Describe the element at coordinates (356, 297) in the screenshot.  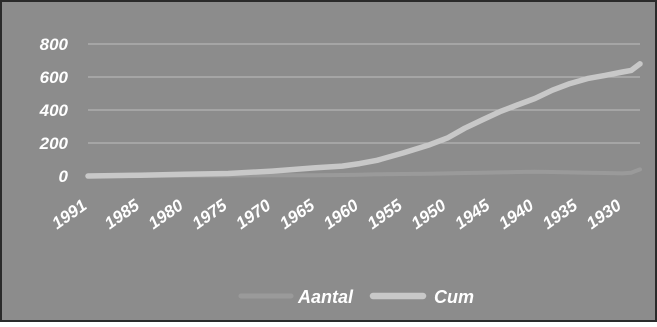
I see `legend: Aantal Cum` at that location.